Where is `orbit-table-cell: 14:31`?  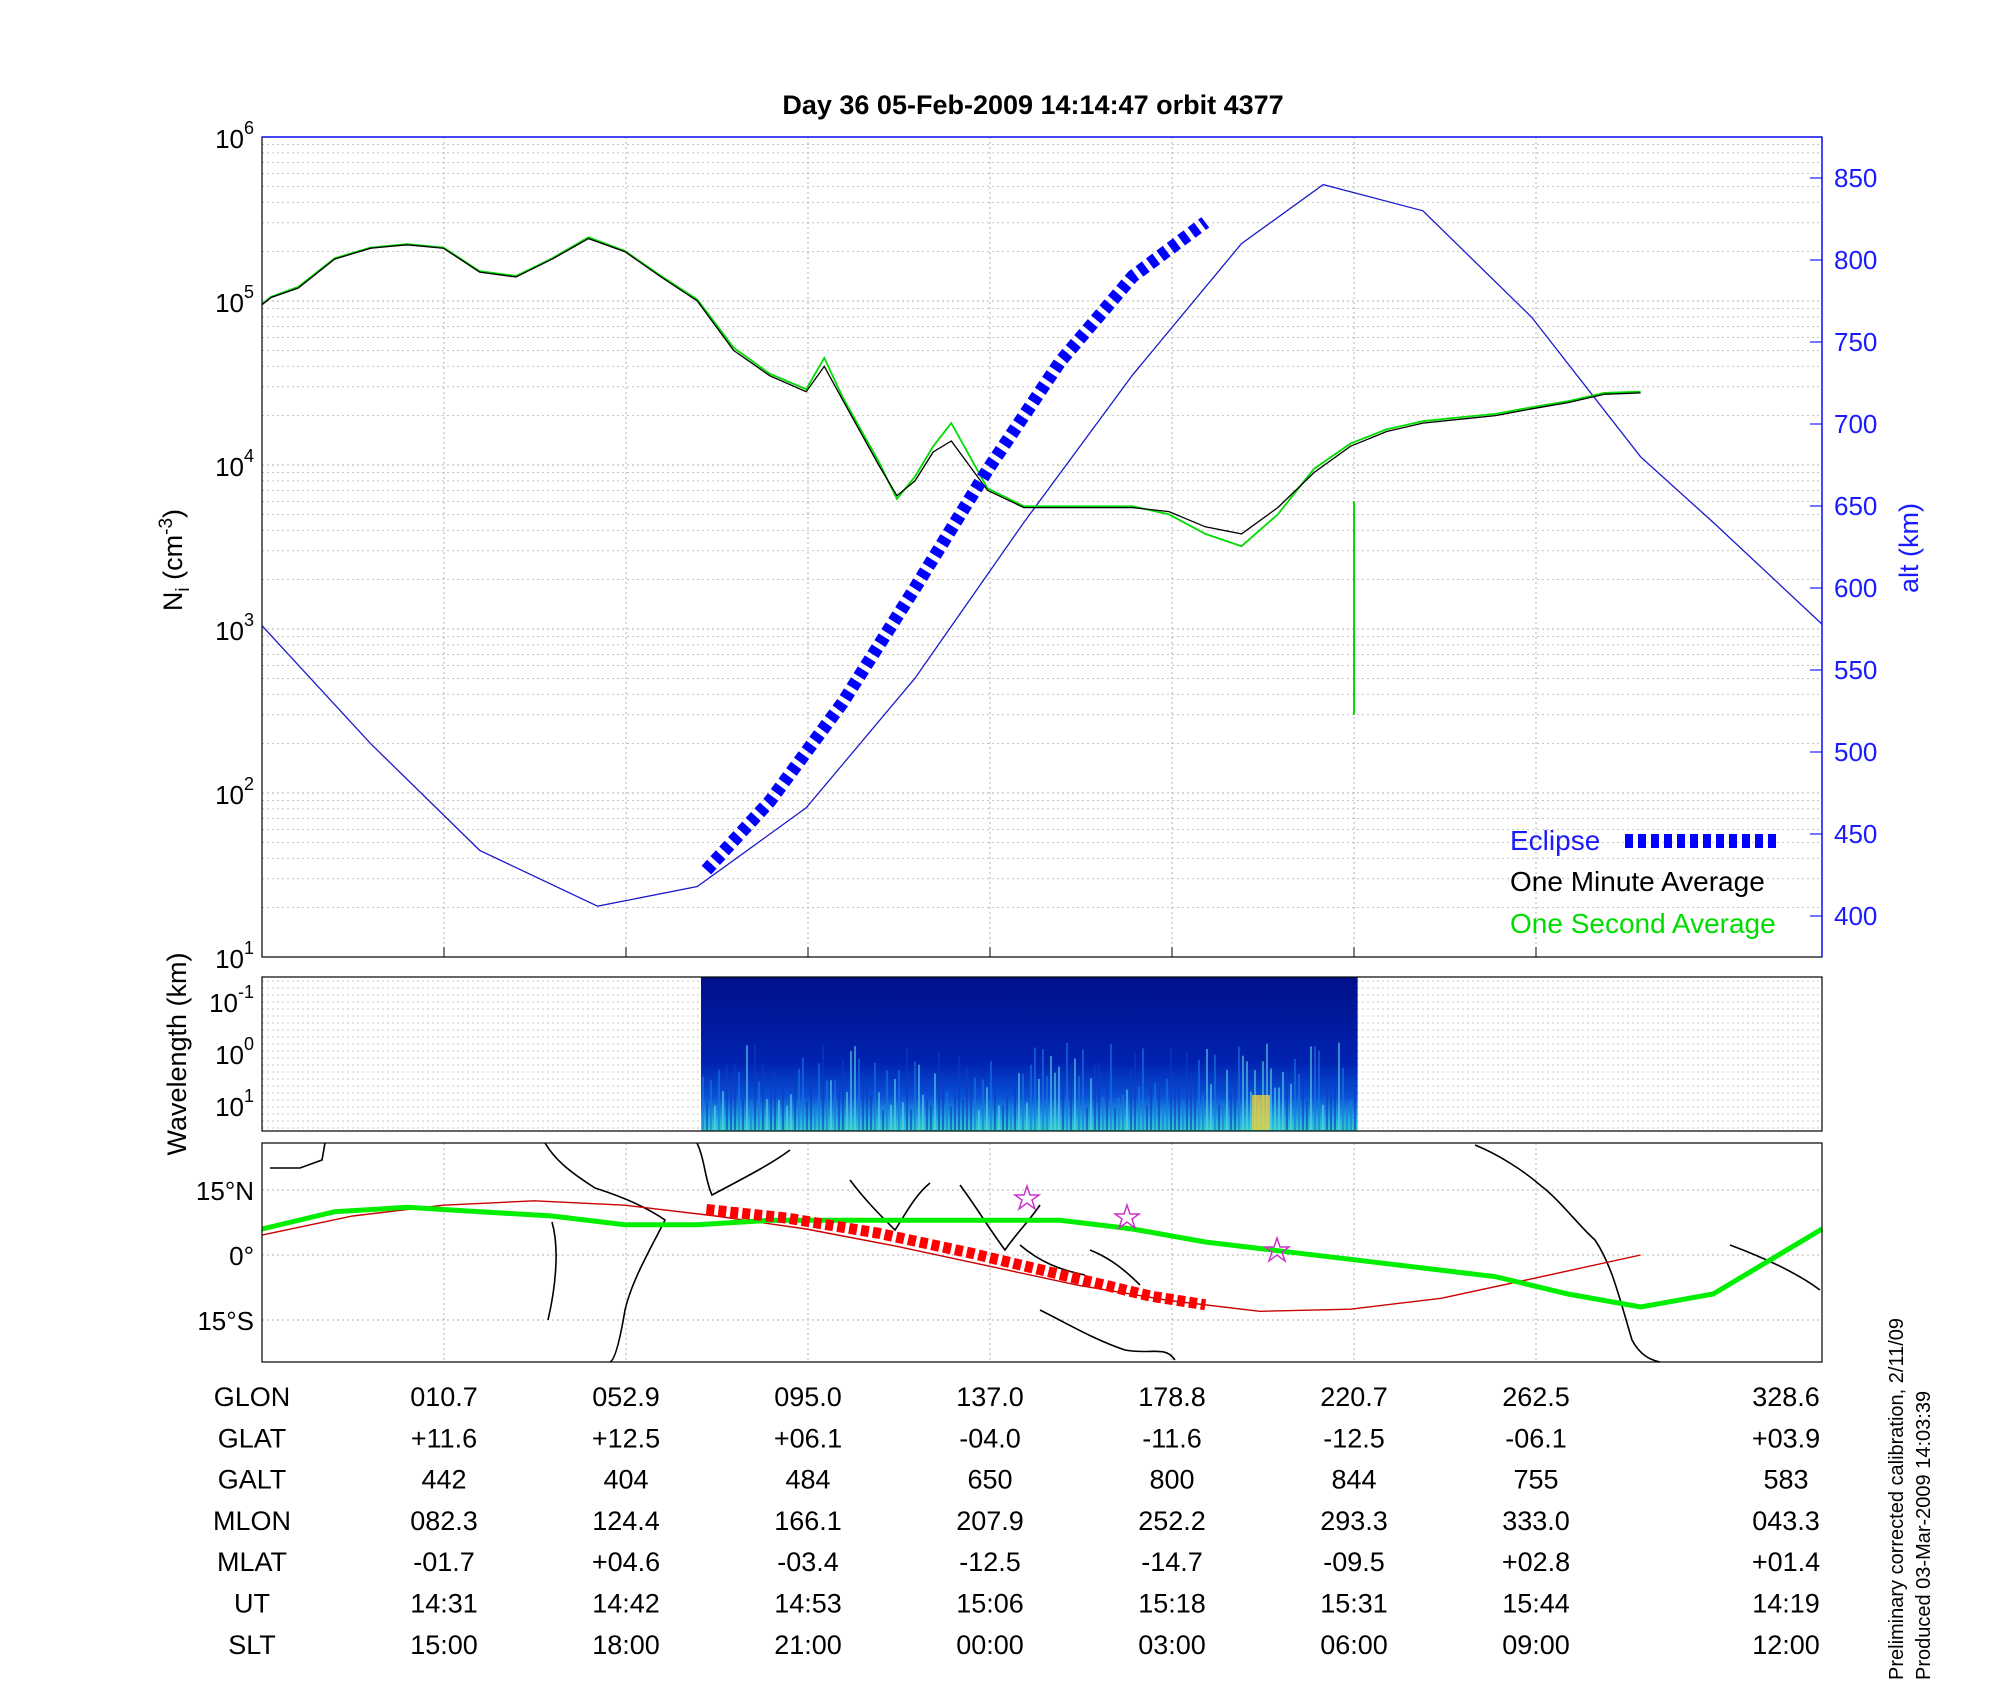 orbit-table-cell: 14:31 is located at coordinates (444, 1604).